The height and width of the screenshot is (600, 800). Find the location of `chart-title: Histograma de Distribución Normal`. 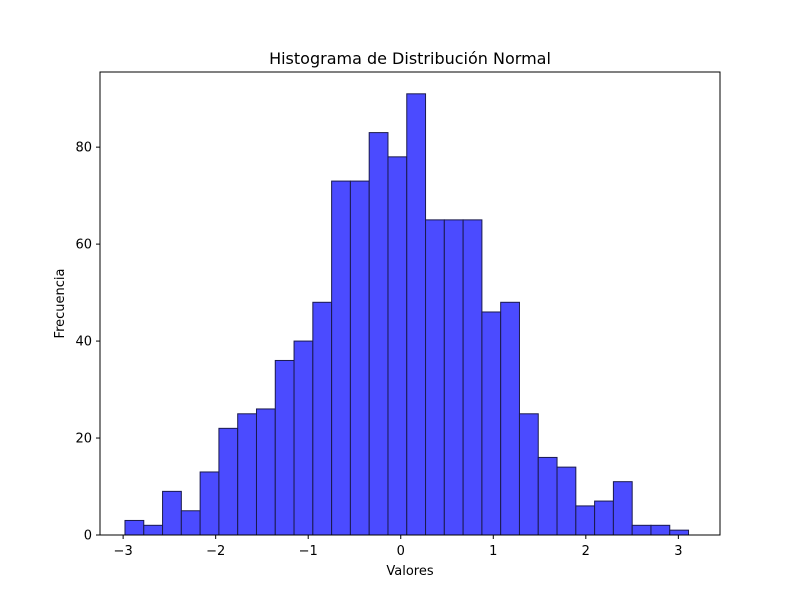

chart-title: Histograma de Distribución Normal is located at coordinates (410, 58).